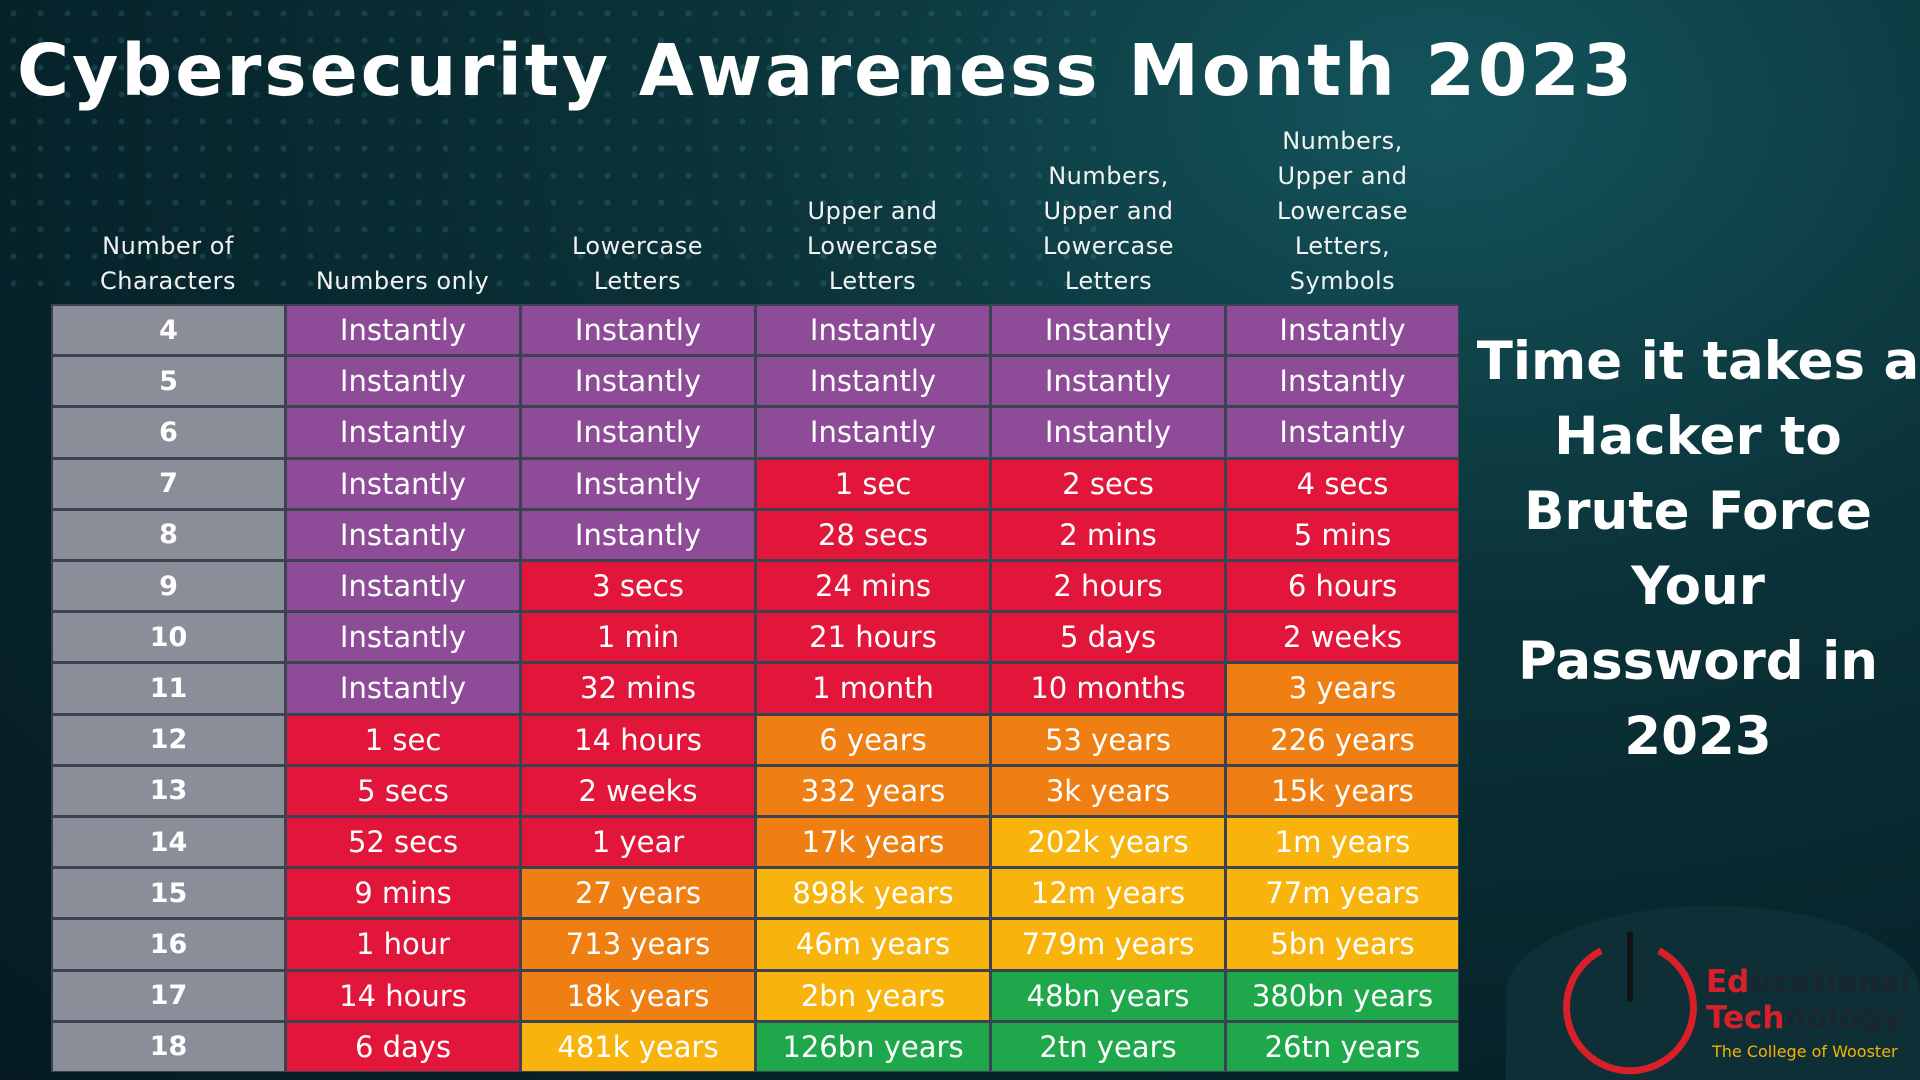 This screenshot has width=1920, height=1080. What do you see at coordinates (1108, 688) in the screenshot?
I see `crack-time-cell: 10 months` at bounding box center [1108, 688].